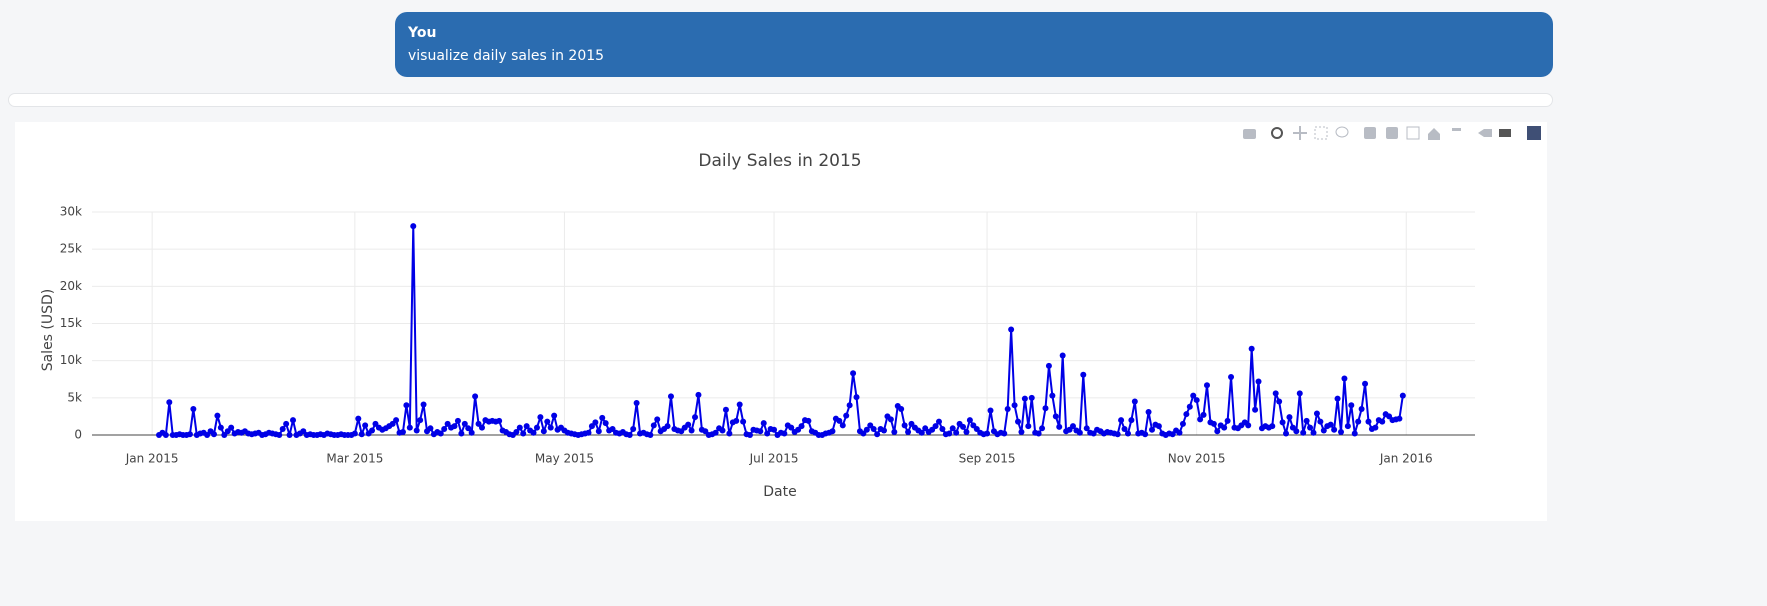 The height and width of the screenshot is (606, 1767). What do you see at coordinates (422, 33) in the screenshot?
I see `message-author: You` at bounding box center [422, 33].